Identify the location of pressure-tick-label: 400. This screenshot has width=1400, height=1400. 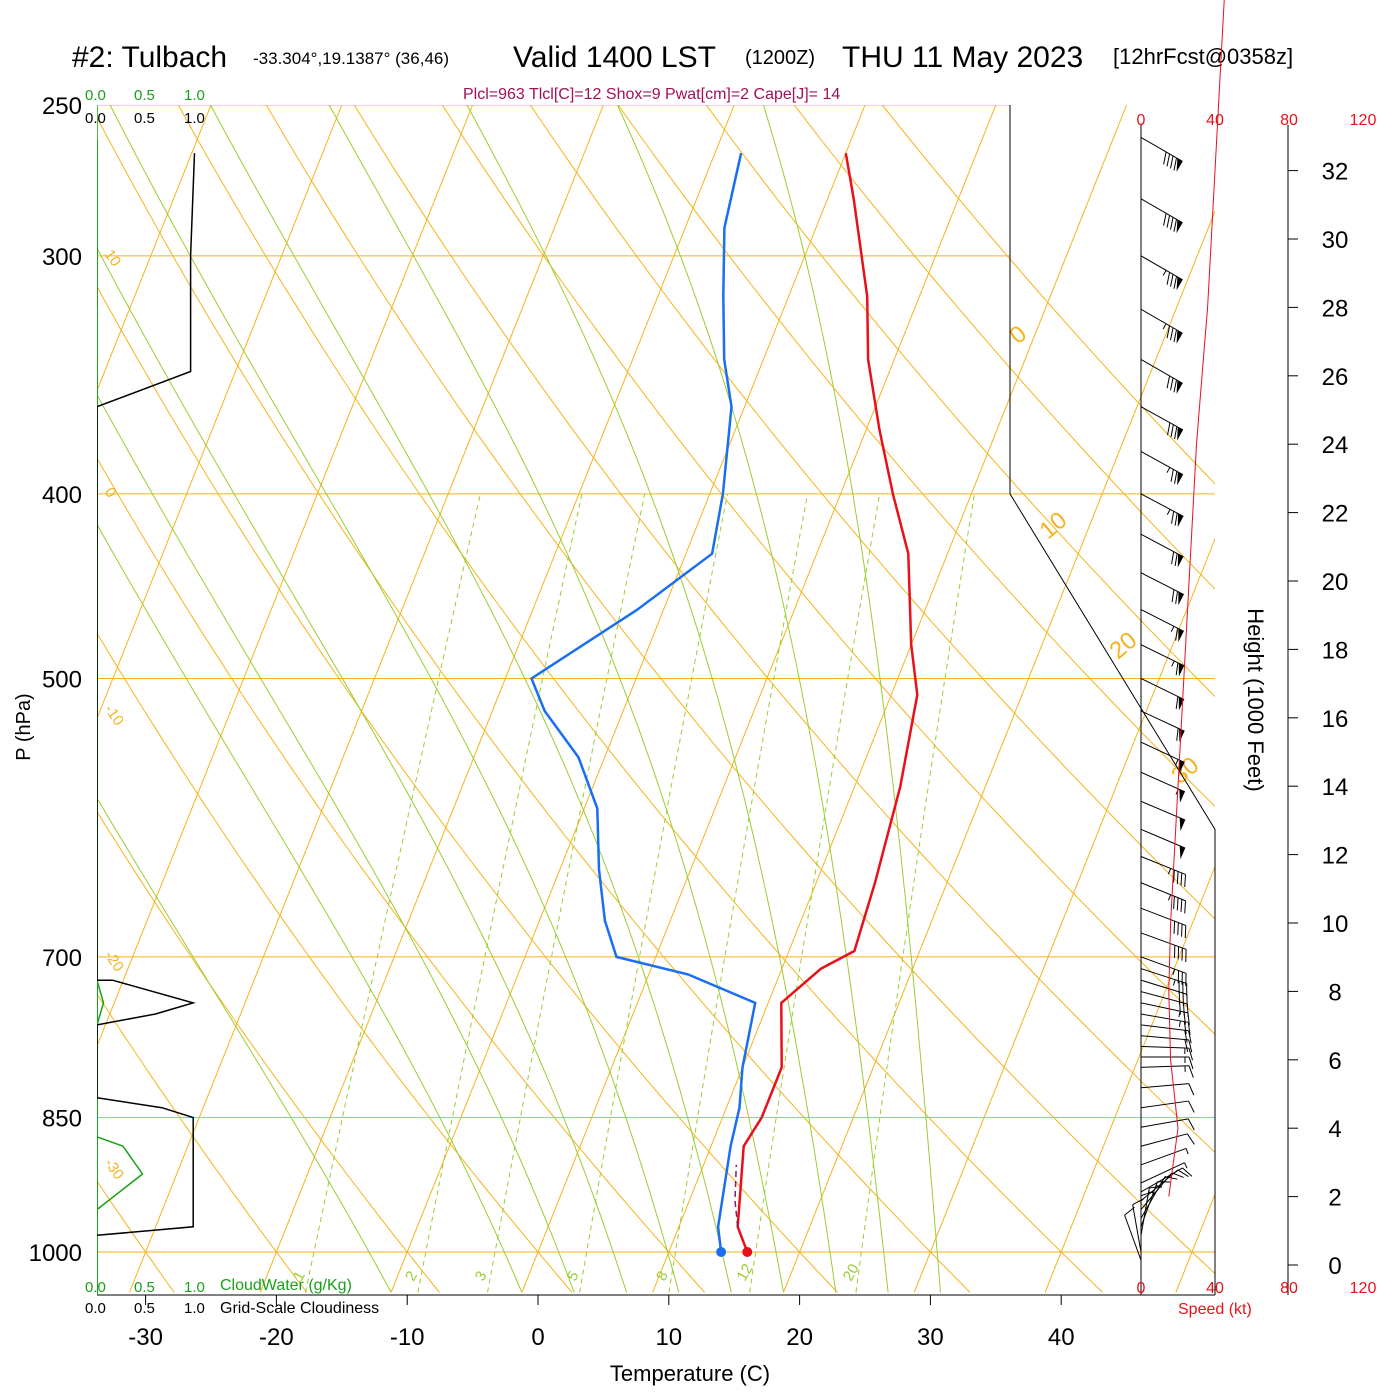
(62, 495).